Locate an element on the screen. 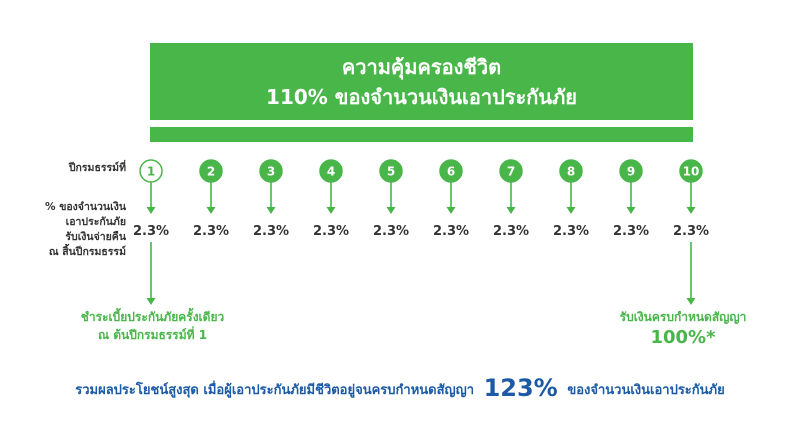 Image resolution: width=800 pixels, height=444 pixels. maturity-label: รับเงินครบกำหนดสัญญา is located at coordinates (683, 317).